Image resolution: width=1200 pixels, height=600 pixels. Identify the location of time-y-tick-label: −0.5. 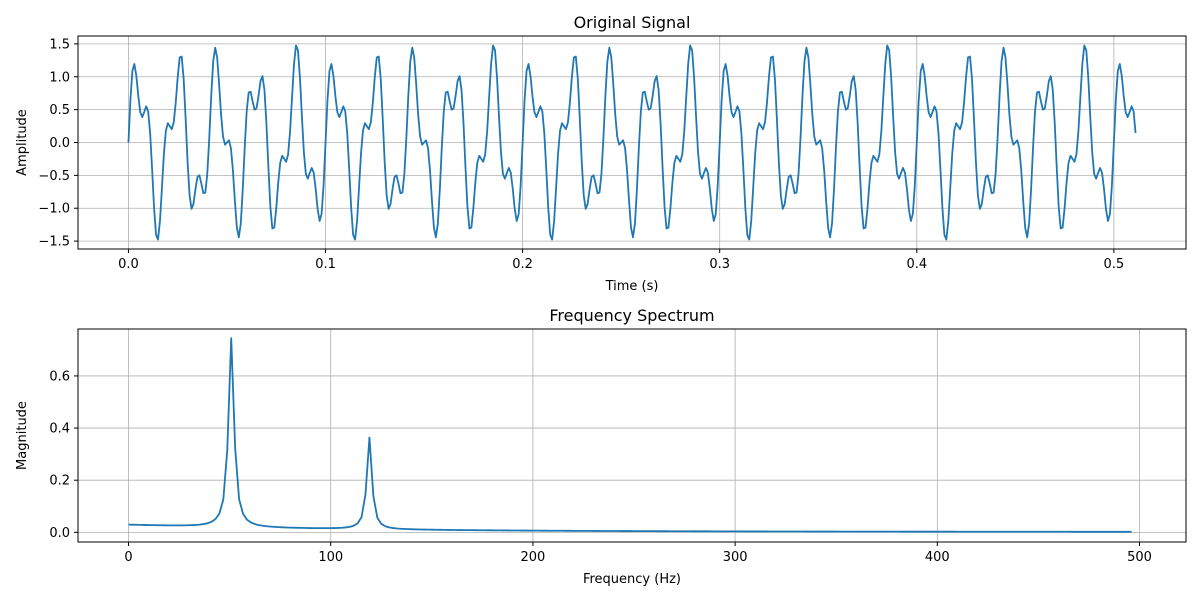
(54, 176).